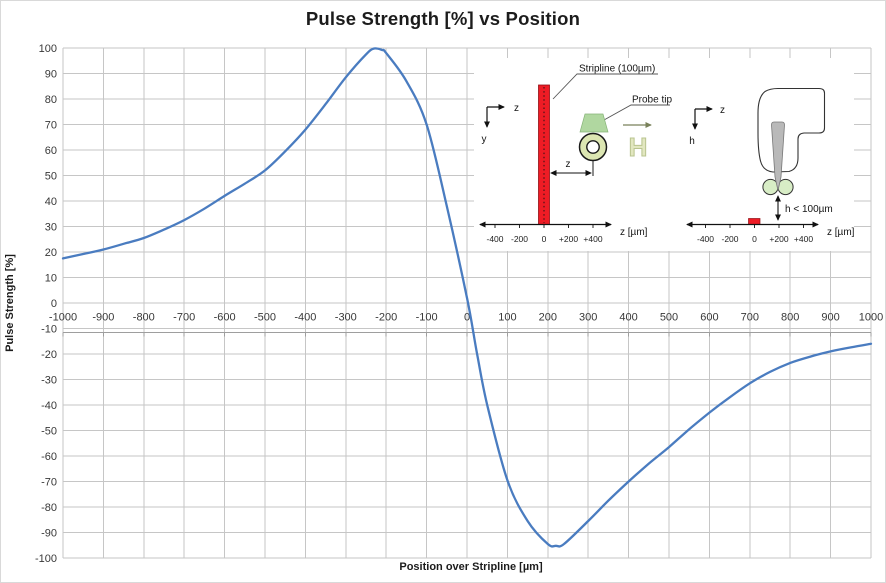 The image size is (886, 583). I want to click on x-tick-label: 300, so click(588, 318).